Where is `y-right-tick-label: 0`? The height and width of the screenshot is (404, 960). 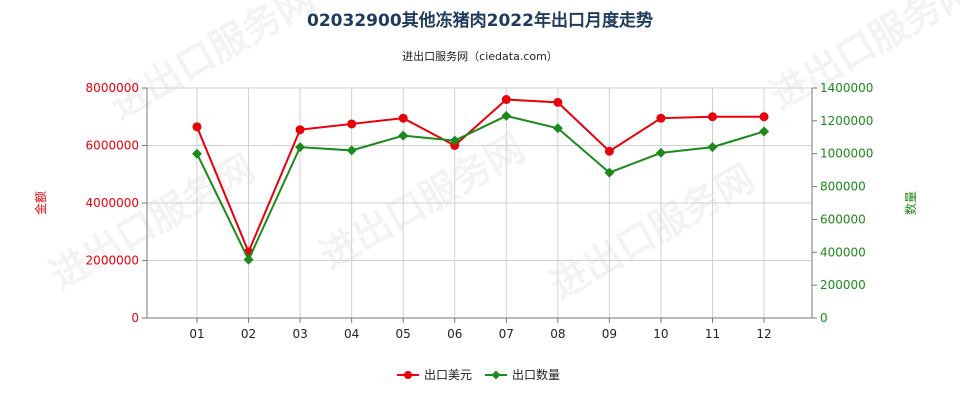 y-right-tick-label: 0 is located at coordinates (824, 318).